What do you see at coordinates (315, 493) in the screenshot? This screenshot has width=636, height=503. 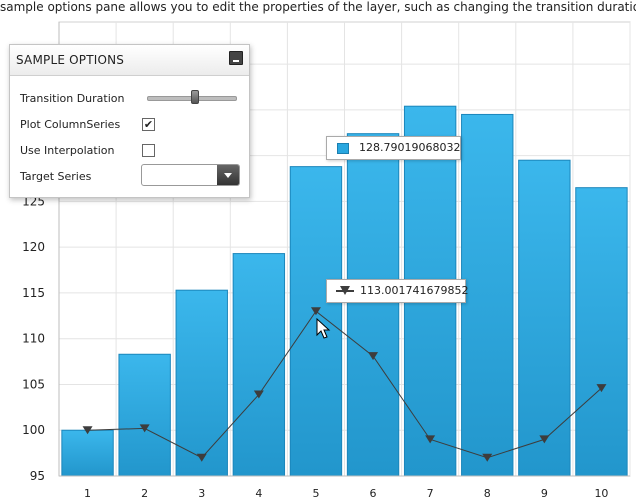 I see `x-tick-label: 5` at bounding box center [315, 493].